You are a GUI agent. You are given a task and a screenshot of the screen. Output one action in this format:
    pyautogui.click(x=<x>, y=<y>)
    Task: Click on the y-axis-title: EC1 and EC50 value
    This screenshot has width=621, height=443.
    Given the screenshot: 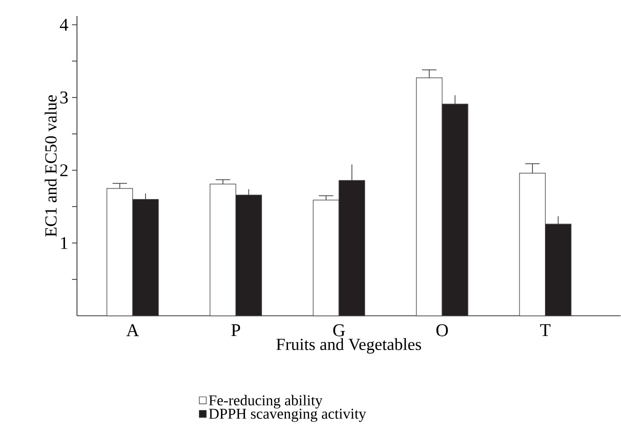 What is the action you would take?
    pyautogui.click(x=50, y=166)
    